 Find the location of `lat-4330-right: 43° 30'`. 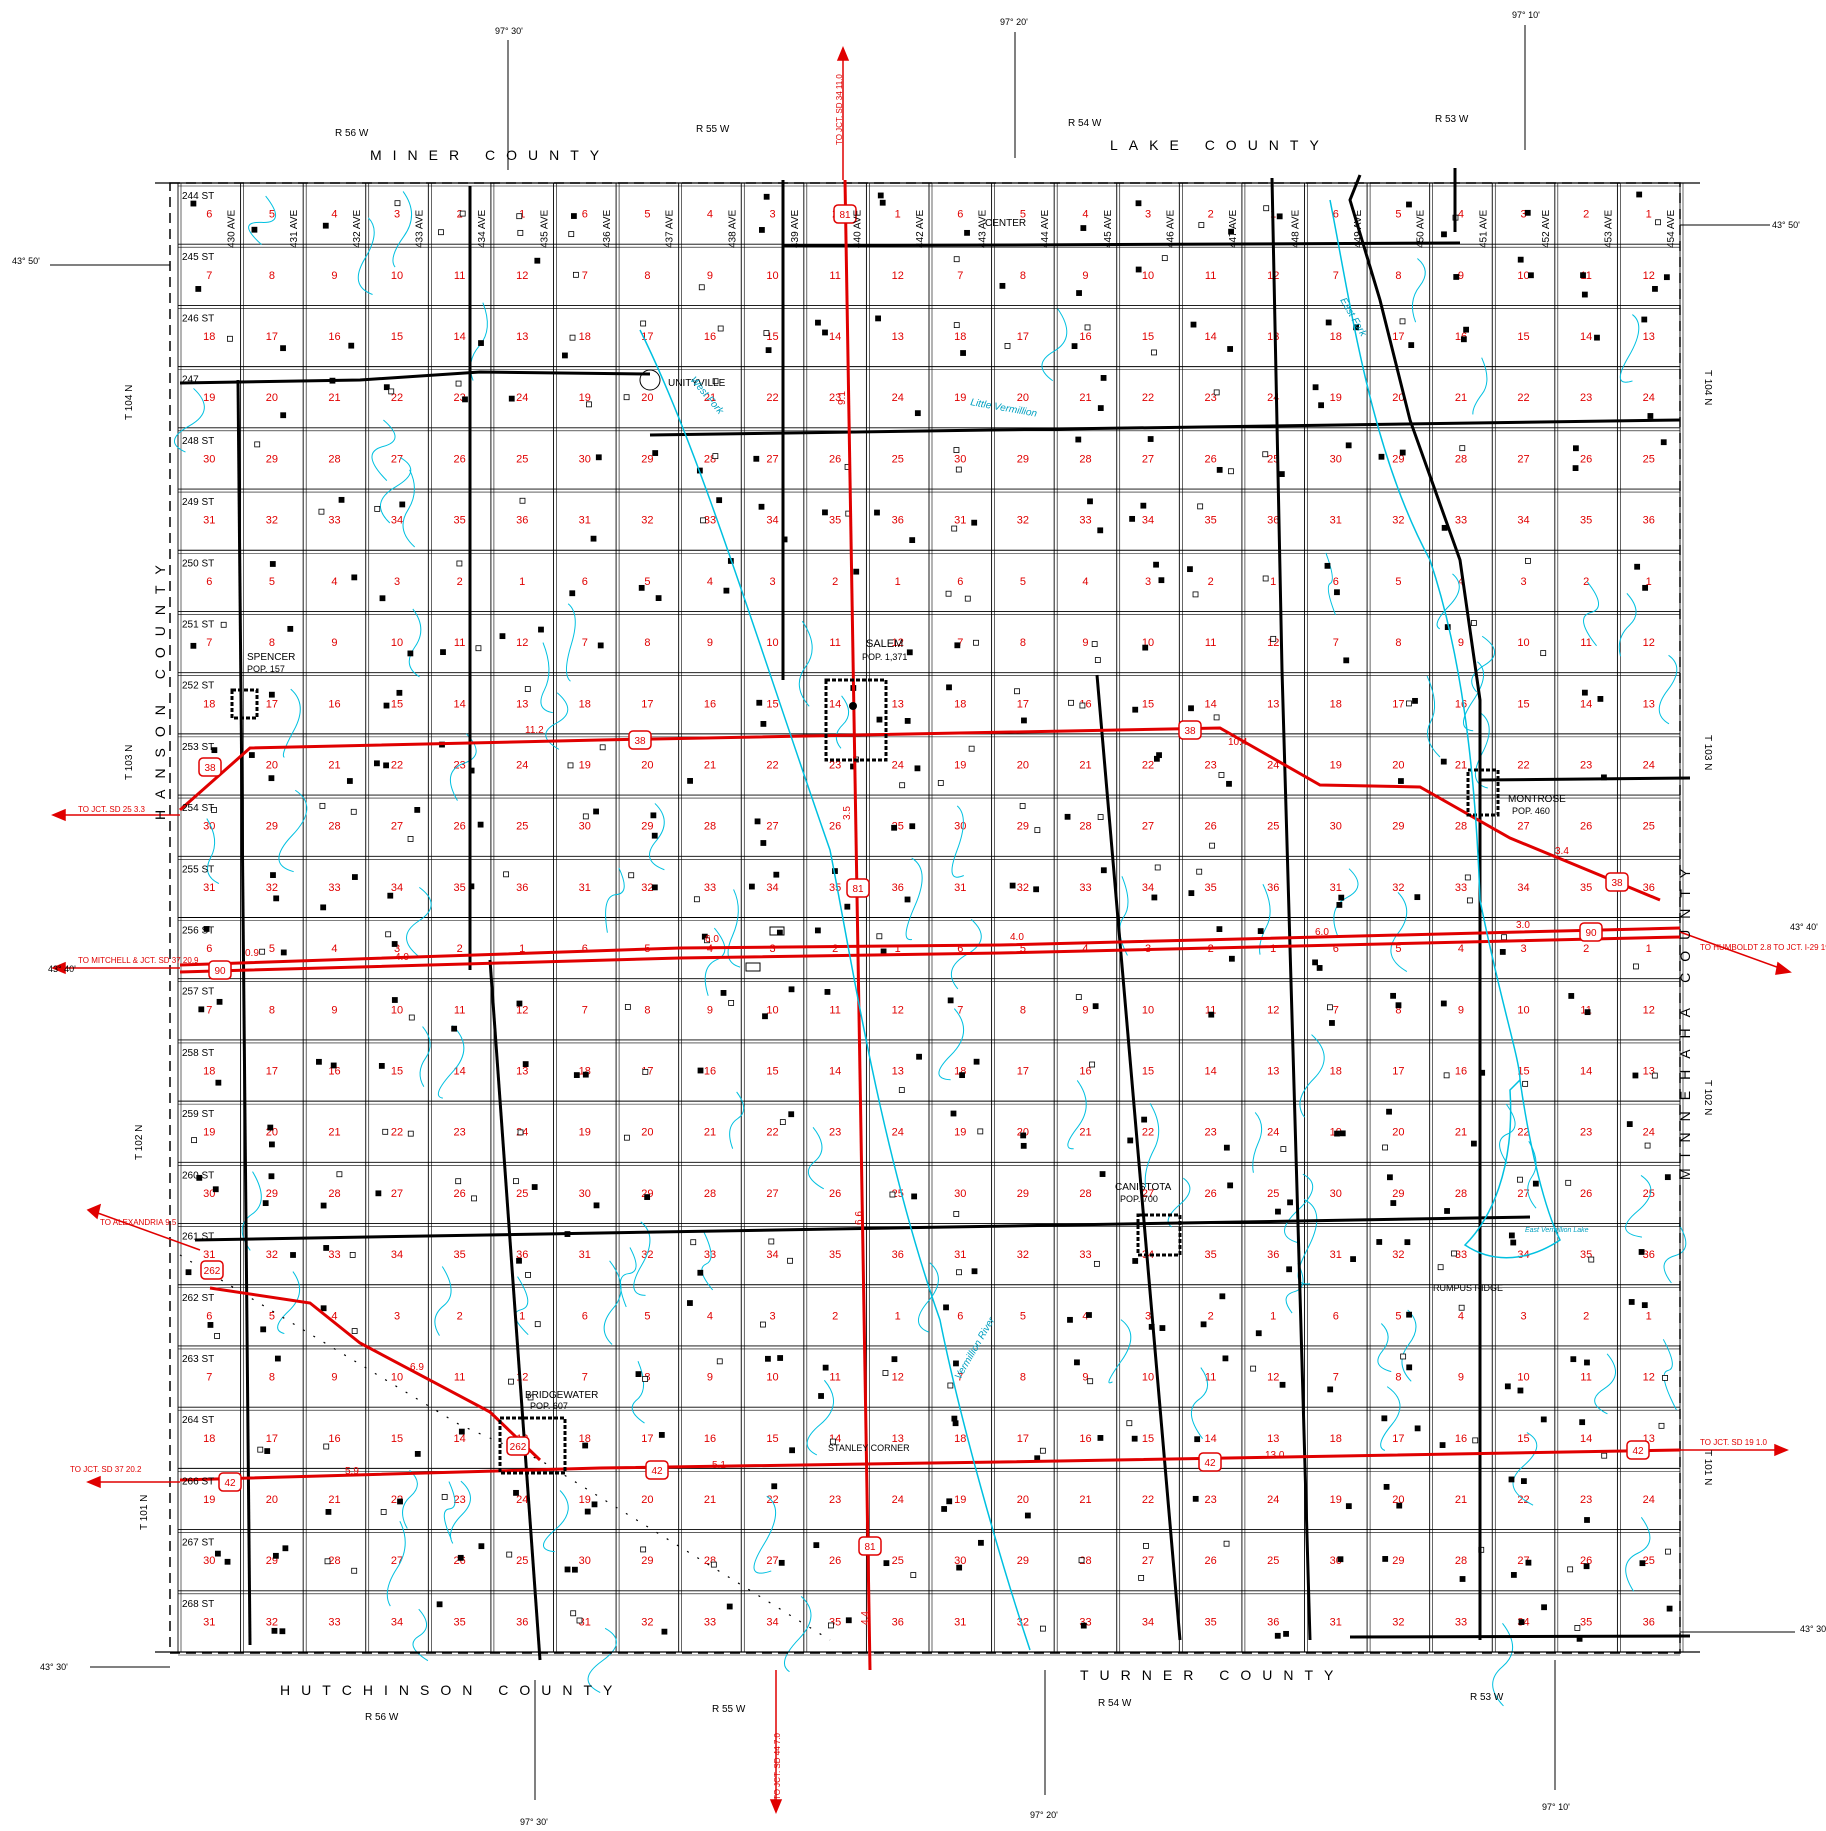

lat-4330-right: 43° 30' is located at coordinates (1813, 1629).